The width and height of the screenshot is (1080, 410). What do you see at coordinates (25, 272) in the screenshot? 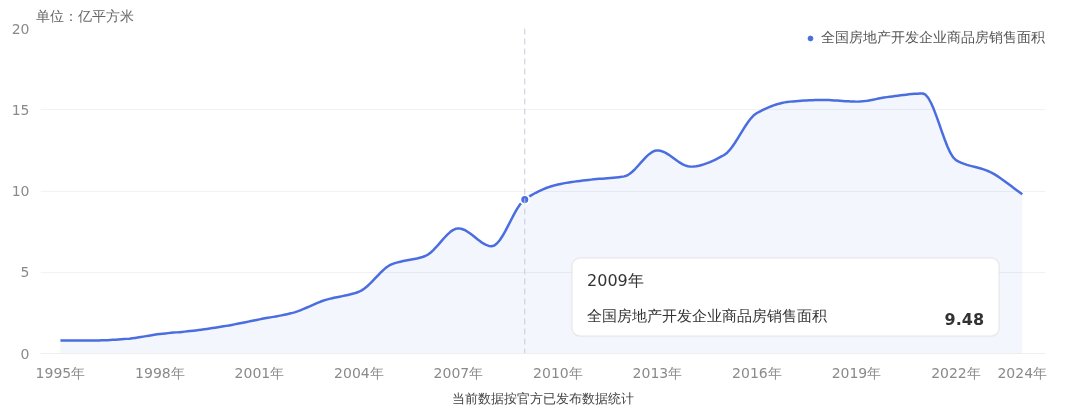
I see `y-tick-label: 5` at bounding box center [25, 272].